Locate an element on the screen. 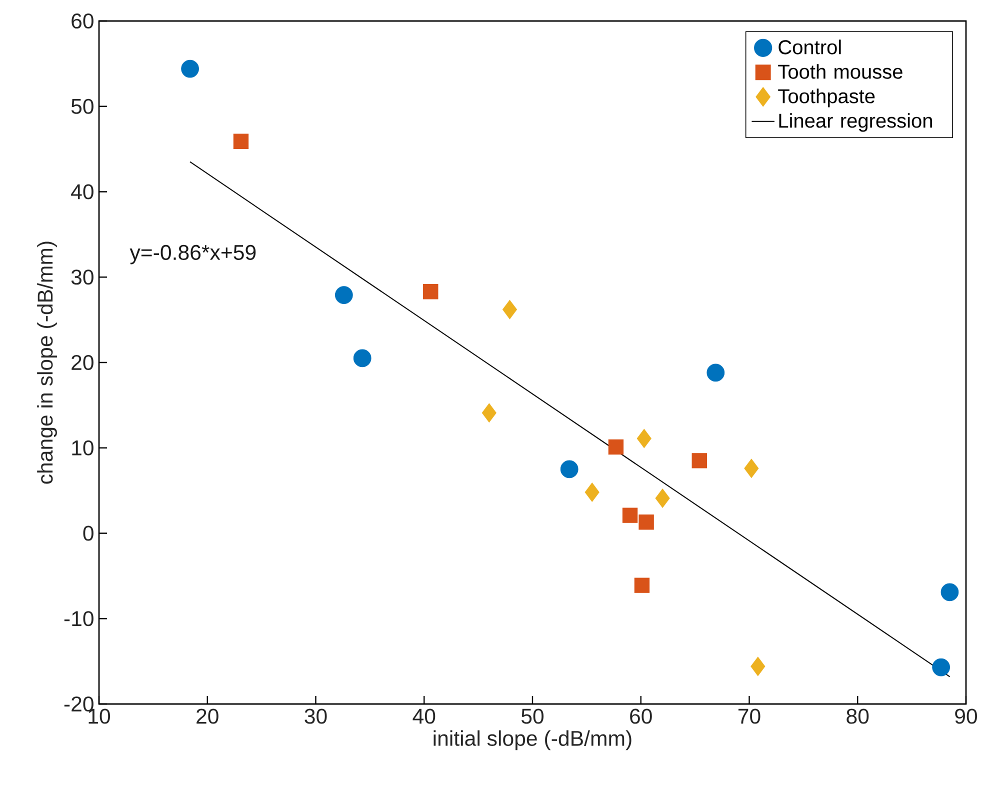  y-tick-label: 10 is located at coordinates (83, 448).